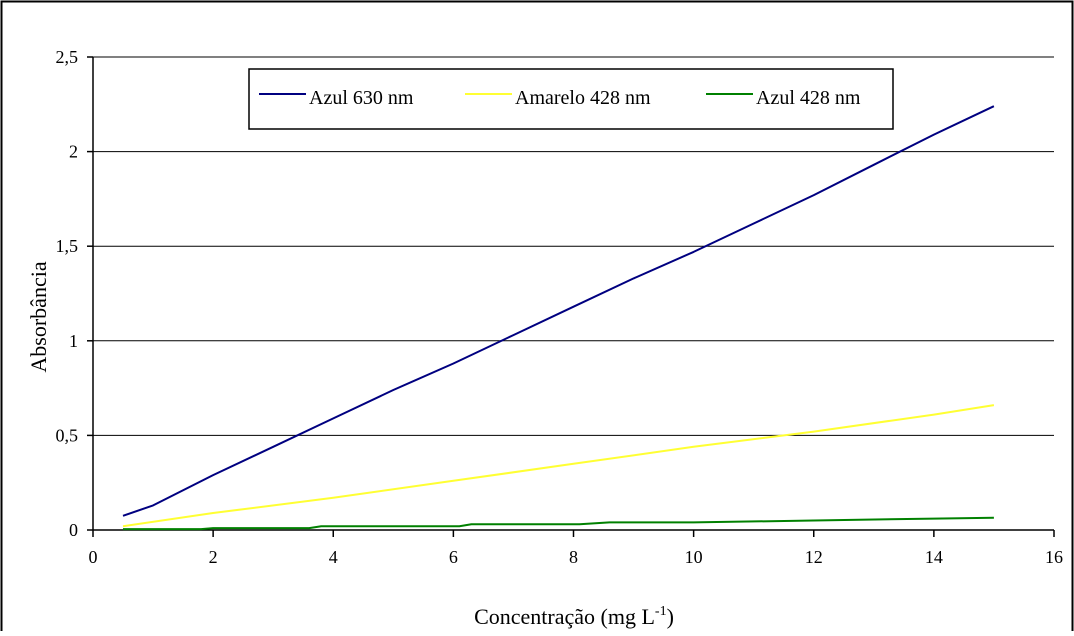 This screenshot has height=636, width=1074. Describe the element at coordinates (67, 435) in the screenshot. I see `y-tick-label-1: 0,5` at that location.